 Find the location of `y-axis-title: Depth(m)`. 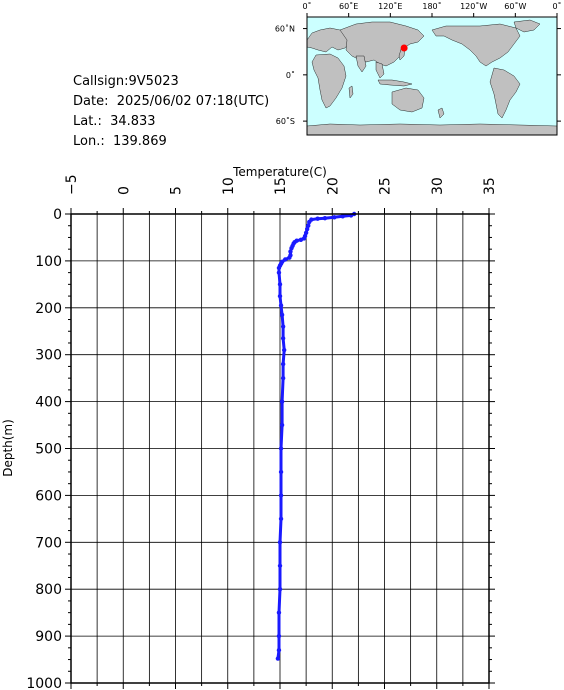

y-axis-title: Depth(m) is located at coordinates (8, 448).